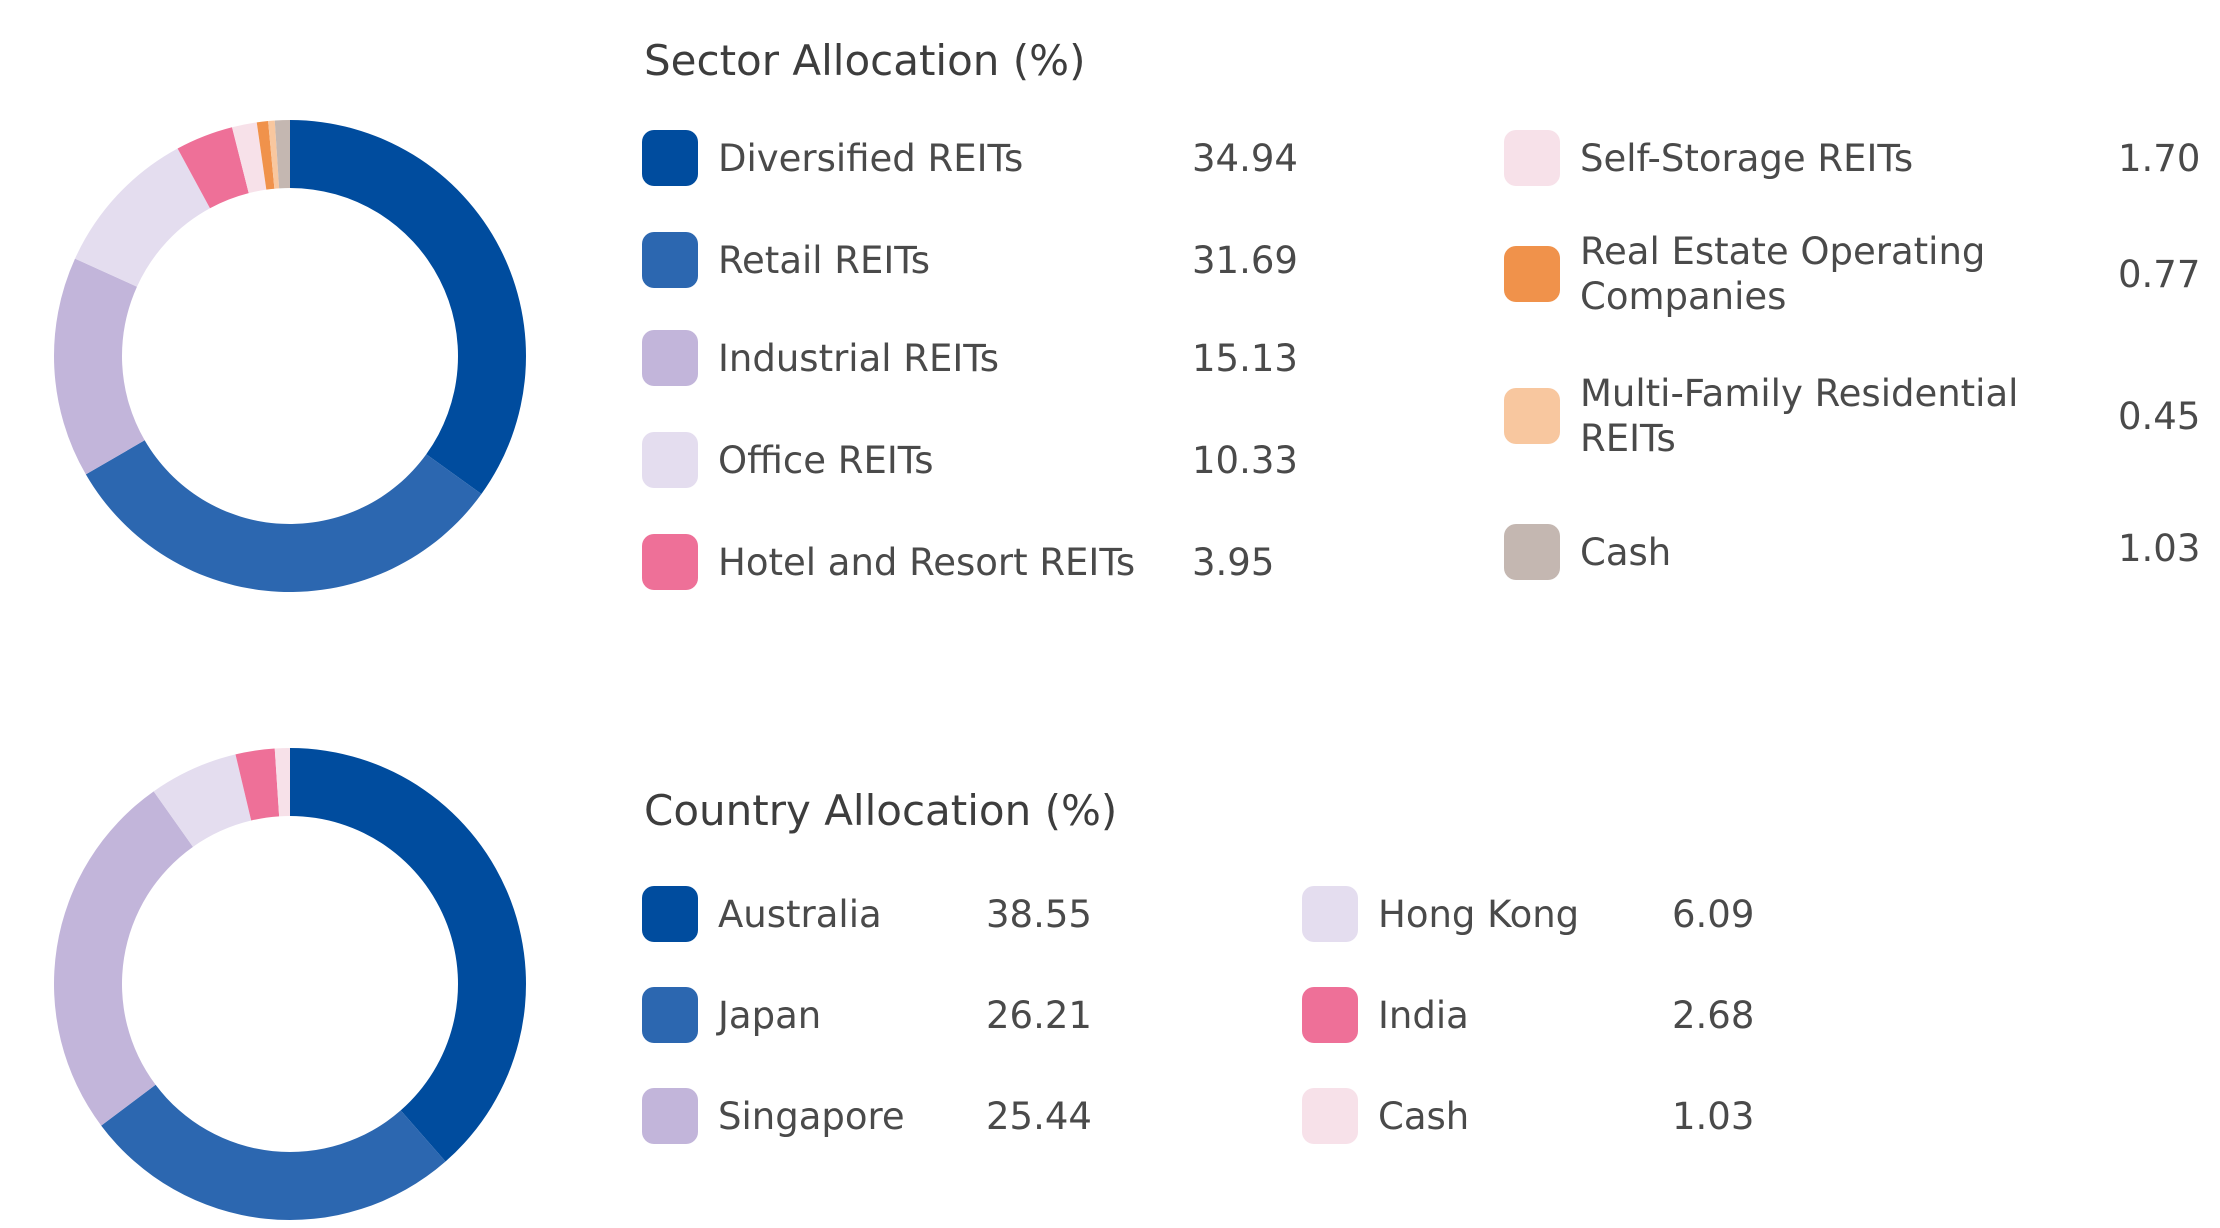  I want to click on sector-slice-diversified-reits, so click(408, 307).